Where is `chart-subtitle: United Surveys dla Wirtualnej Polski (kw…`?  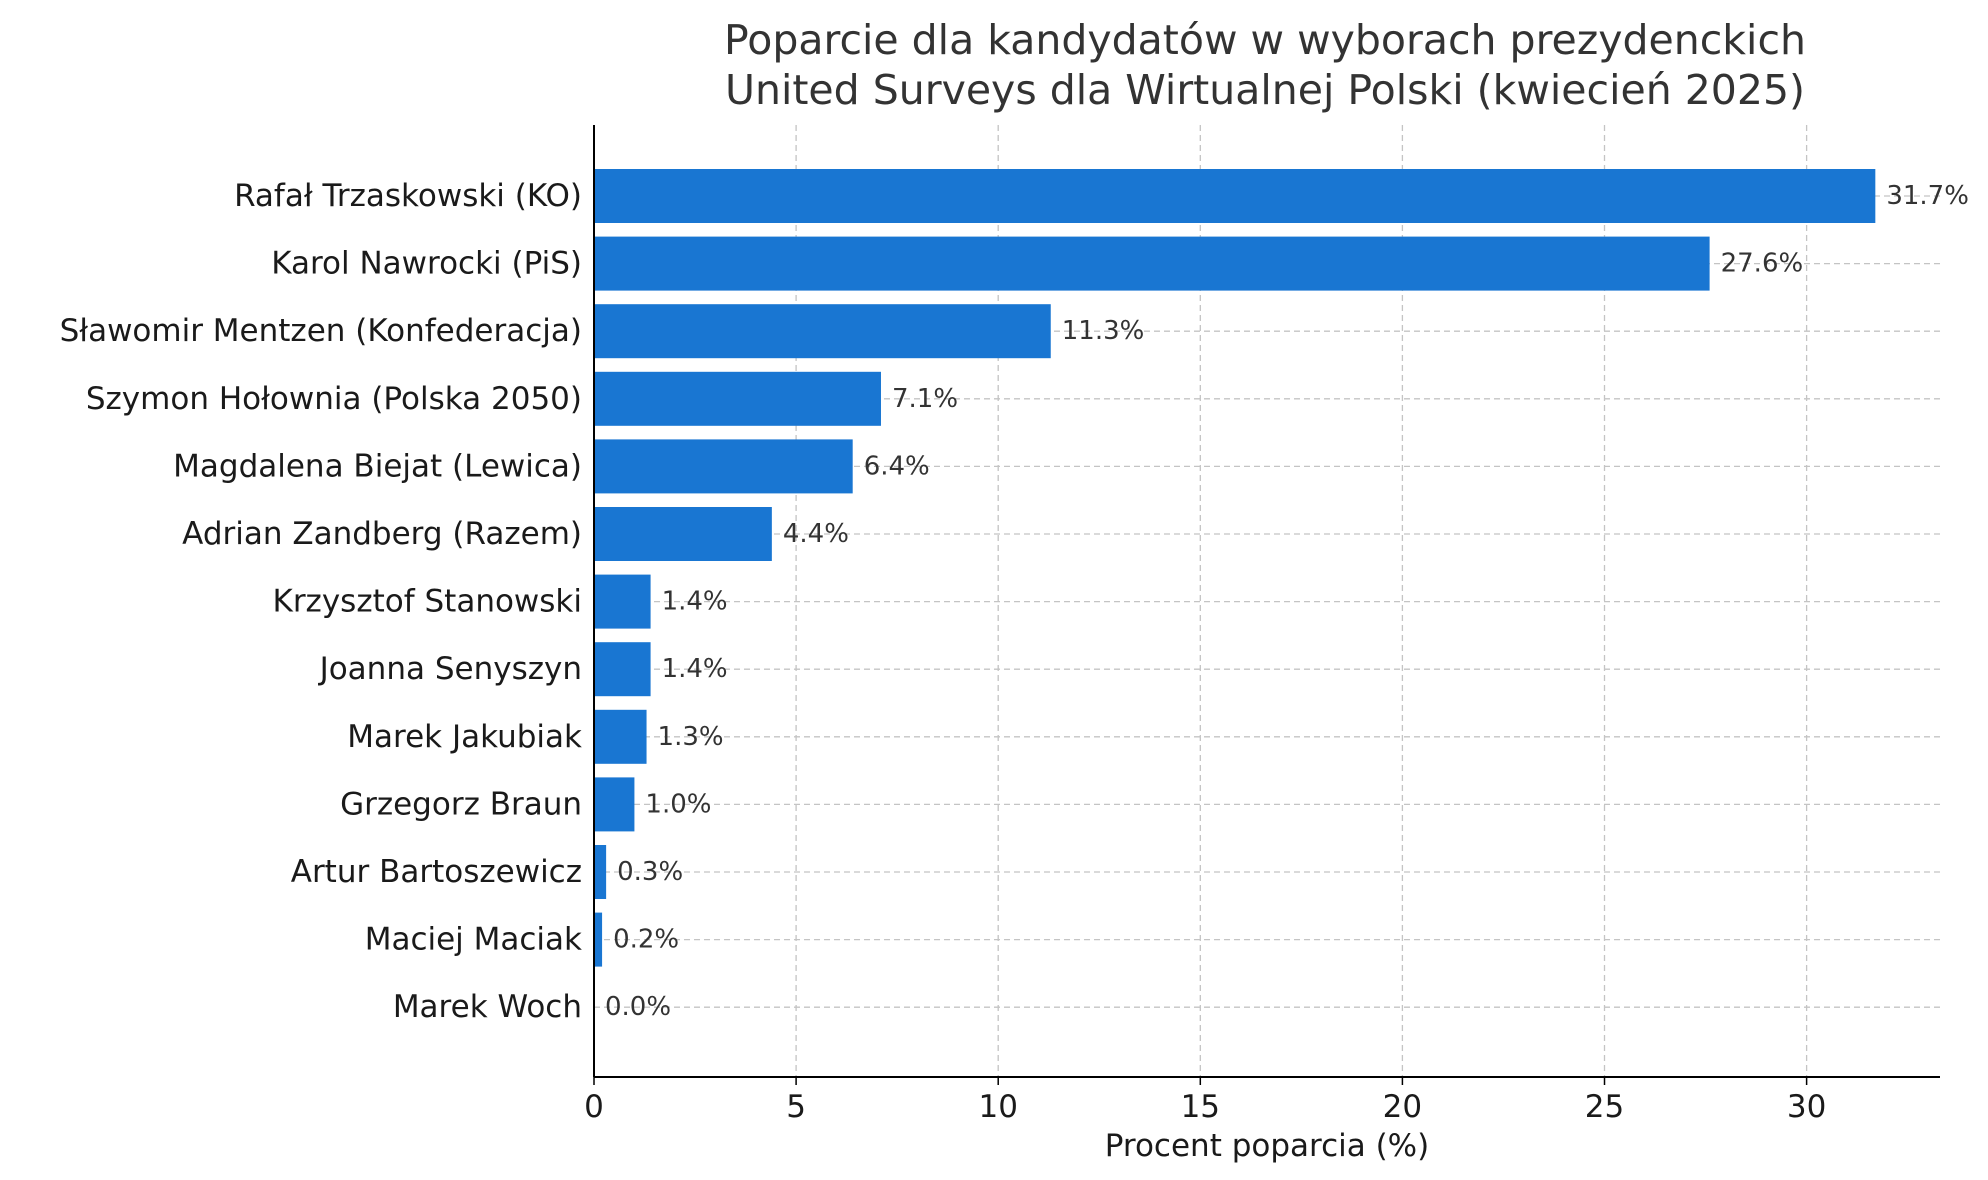
chart-subtitle: United Surveys dla Wirtualnej Polski (kw… is located at coordinates (1265, 90).